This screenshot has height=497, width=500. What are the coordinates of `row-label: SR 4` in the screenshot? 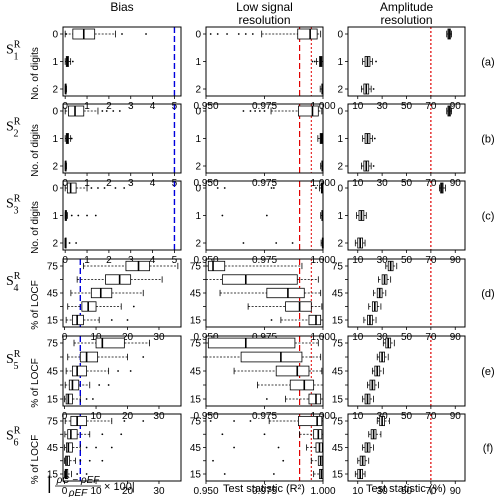 It's located at (13, 282).